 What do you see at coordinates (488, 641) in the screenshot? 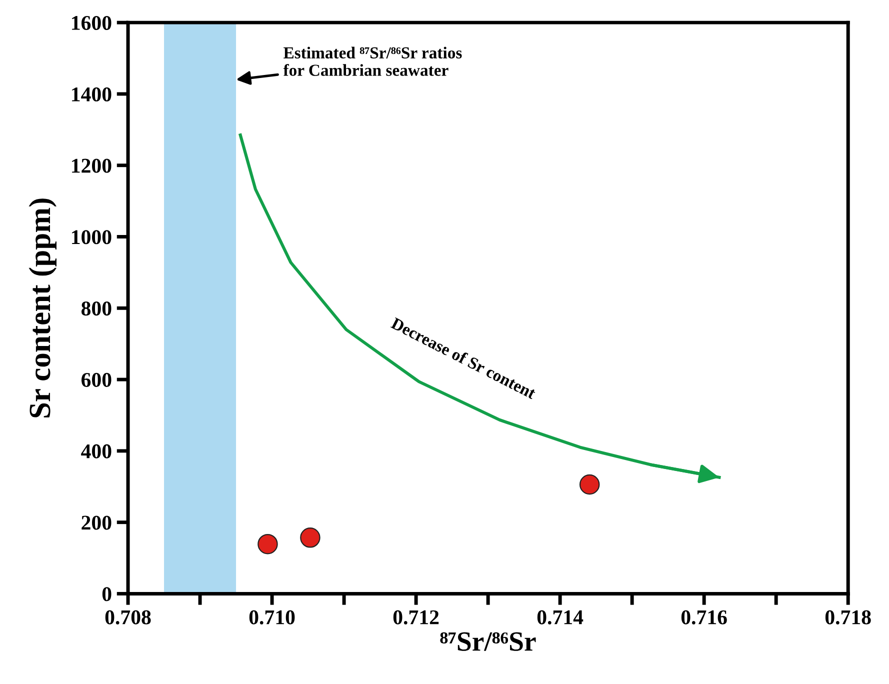
I see `x-axis-title: ⁸⁷Sr/⁸⁶Sr` at bounding box center [488, 641].